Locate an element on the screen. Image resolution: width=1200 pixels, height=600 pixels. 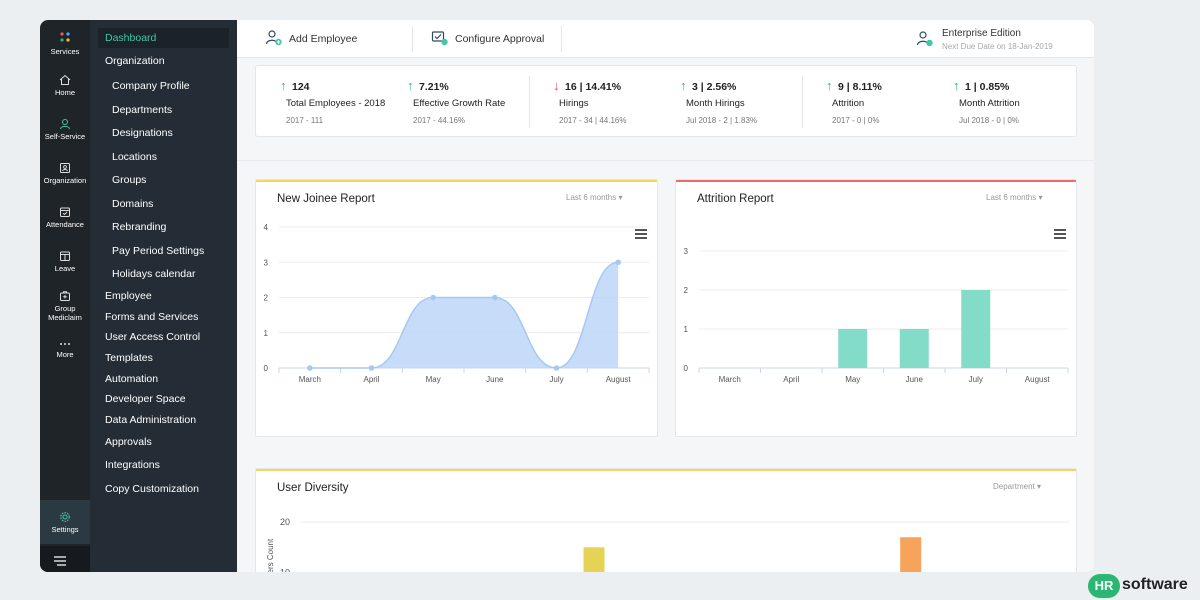
nav-locations: Locations is located at coordinates (134, 157).